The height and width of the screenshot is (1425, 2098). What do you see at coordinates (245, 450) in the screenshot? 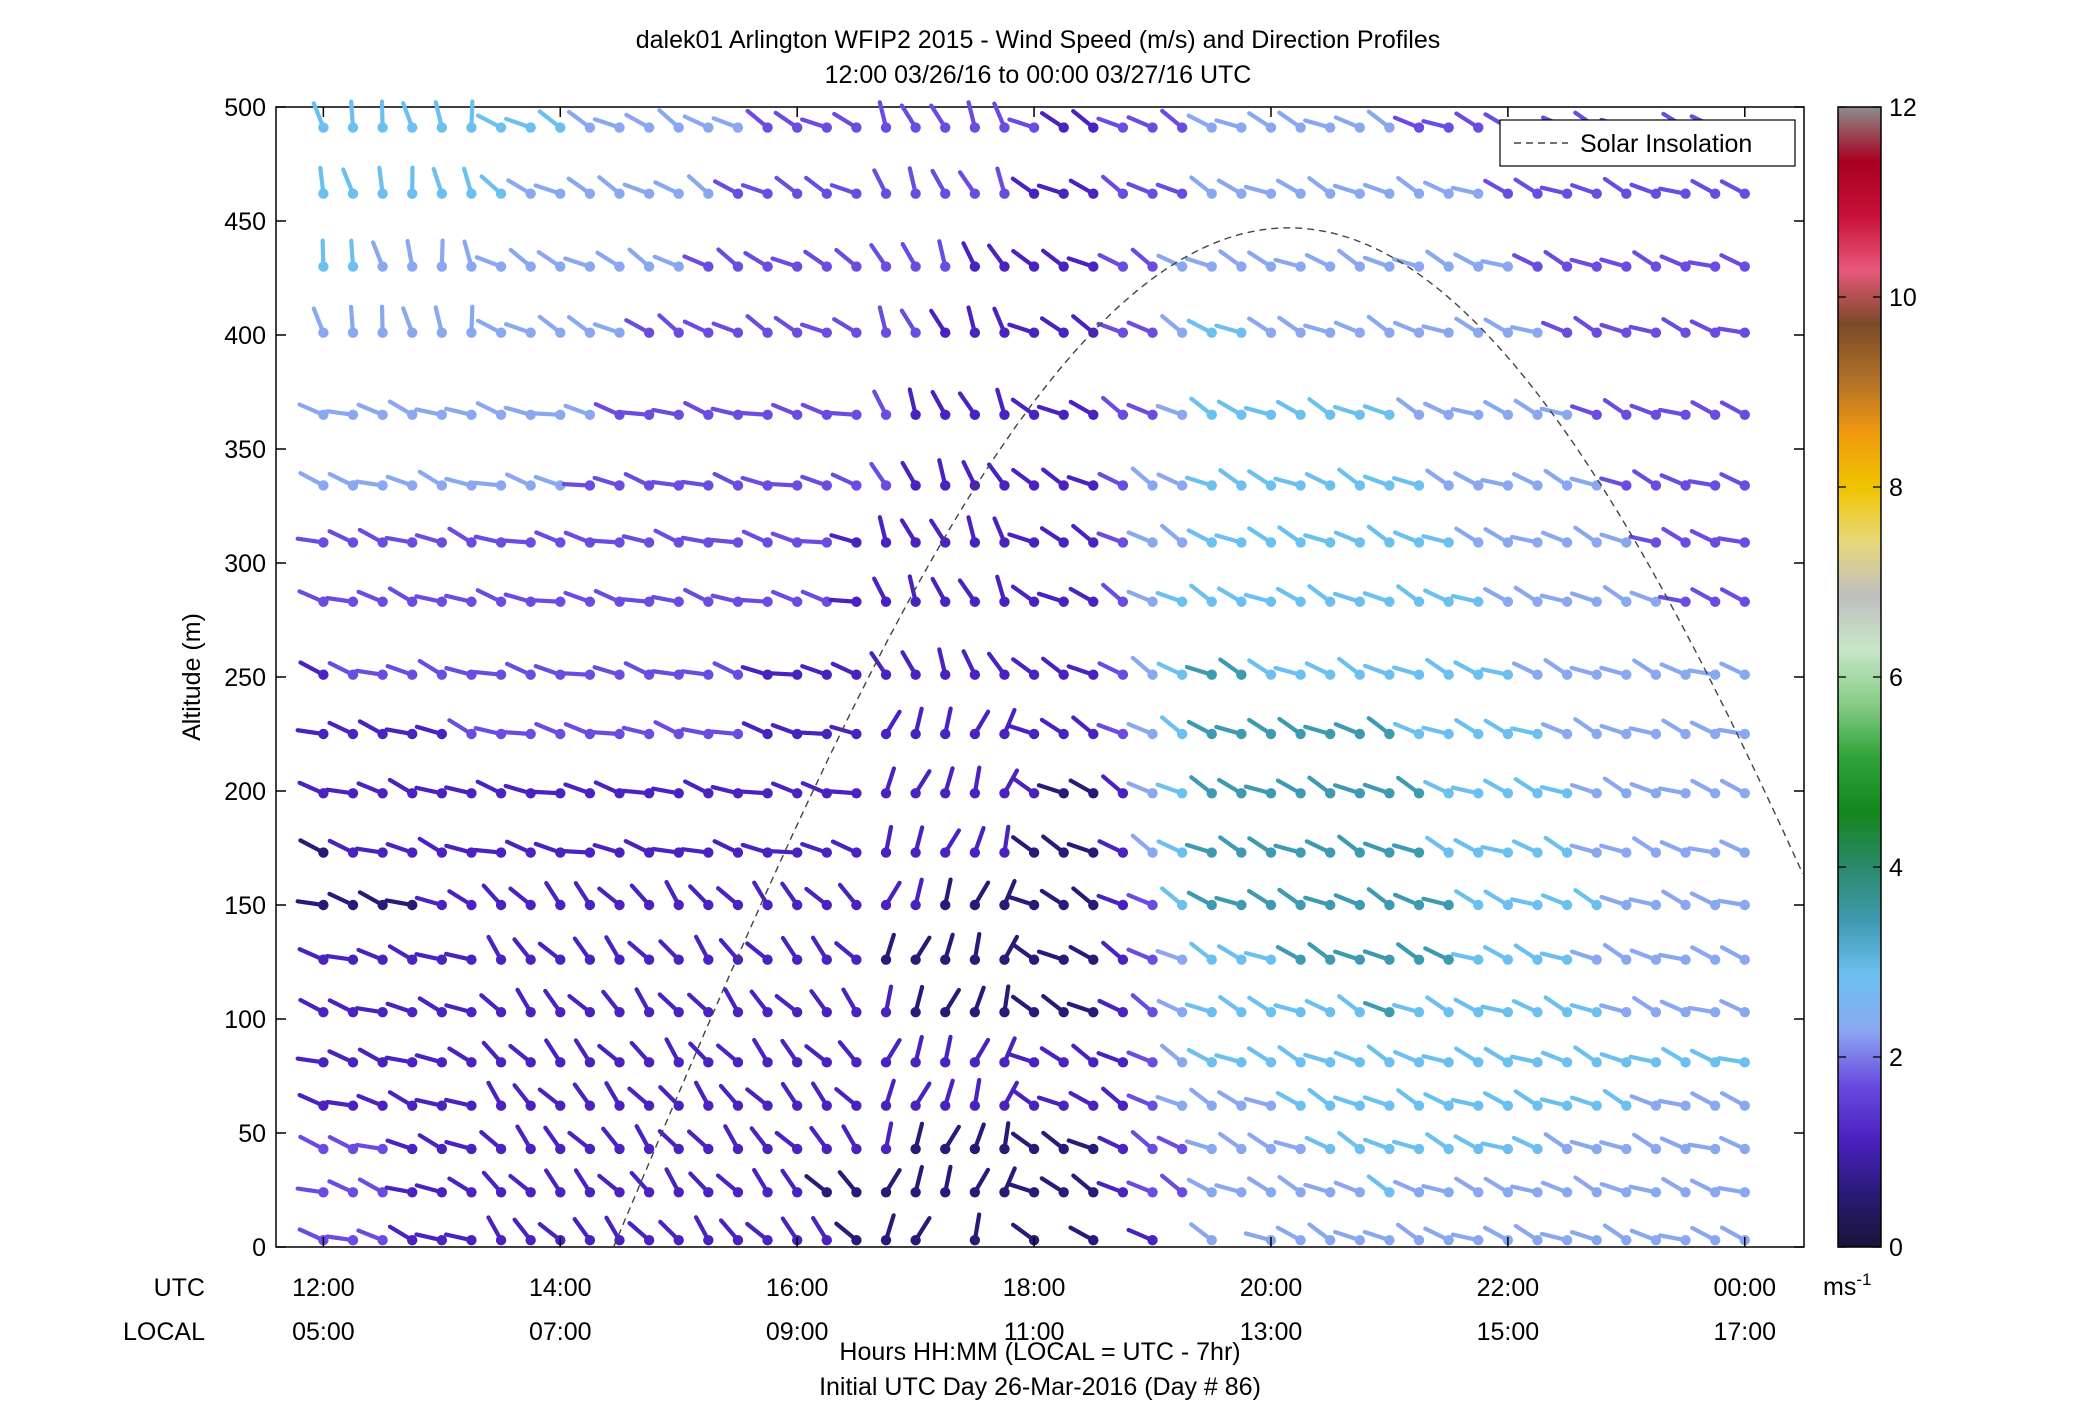
I see `y-tick-label: 350` at bounding box center [245, 450].